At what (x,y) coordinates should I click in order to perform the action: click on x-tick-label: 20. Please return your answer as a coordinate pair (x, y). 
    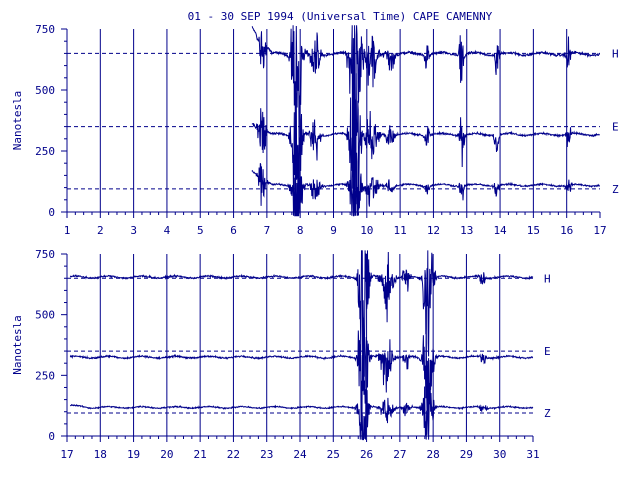
    Looking at the image, I should click on (166, 454).